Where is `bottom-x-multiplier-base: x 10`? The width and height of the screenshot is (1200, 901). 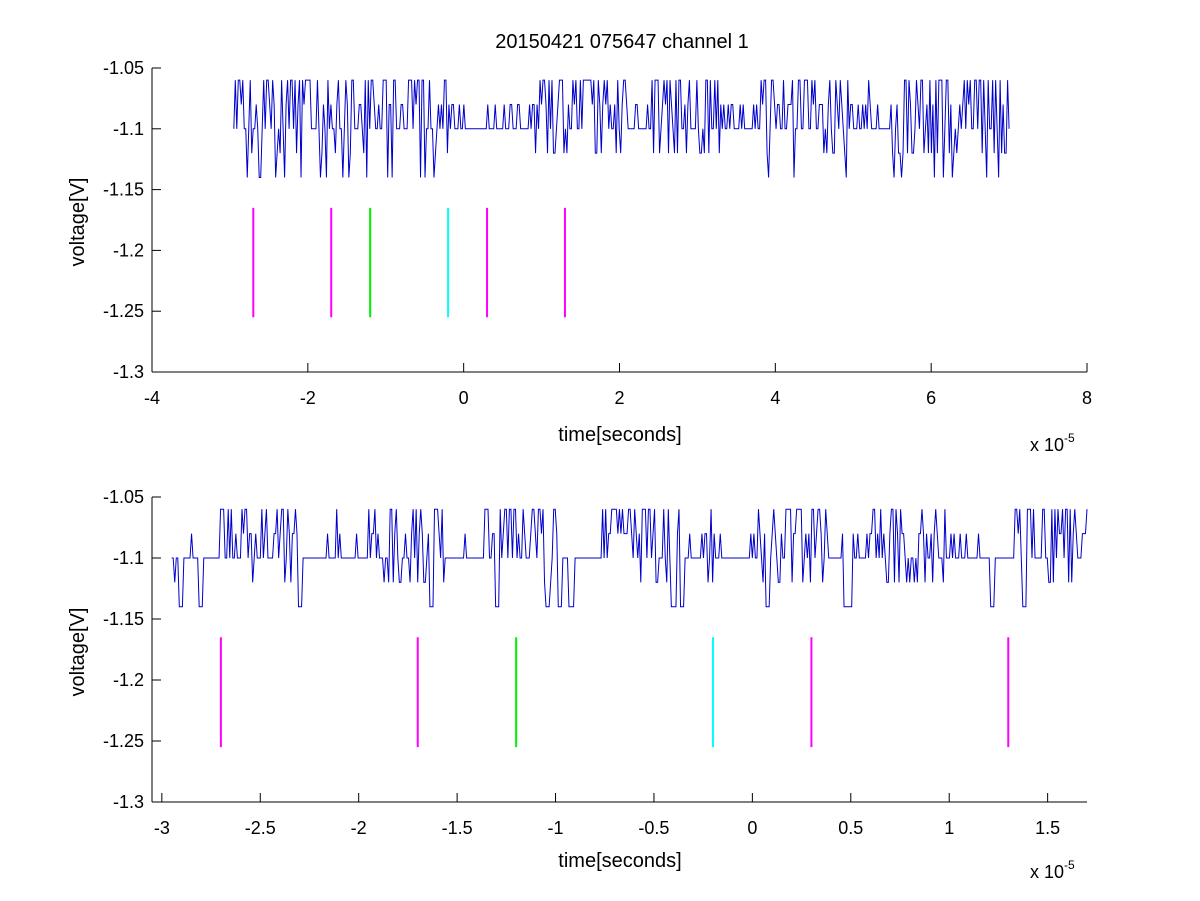
bottom-x-multiplier-base: x 10 is located at coordinates (1047, 872).